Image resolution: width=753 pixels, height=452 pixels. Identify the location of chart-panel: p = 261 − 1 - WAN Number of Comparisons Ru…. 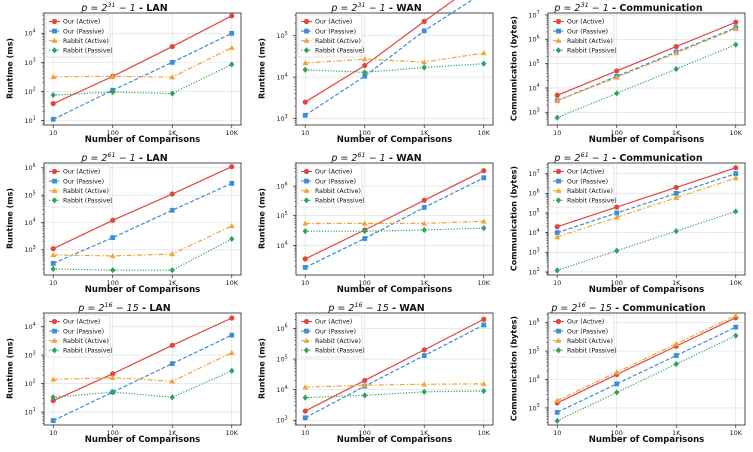
(376, 225).